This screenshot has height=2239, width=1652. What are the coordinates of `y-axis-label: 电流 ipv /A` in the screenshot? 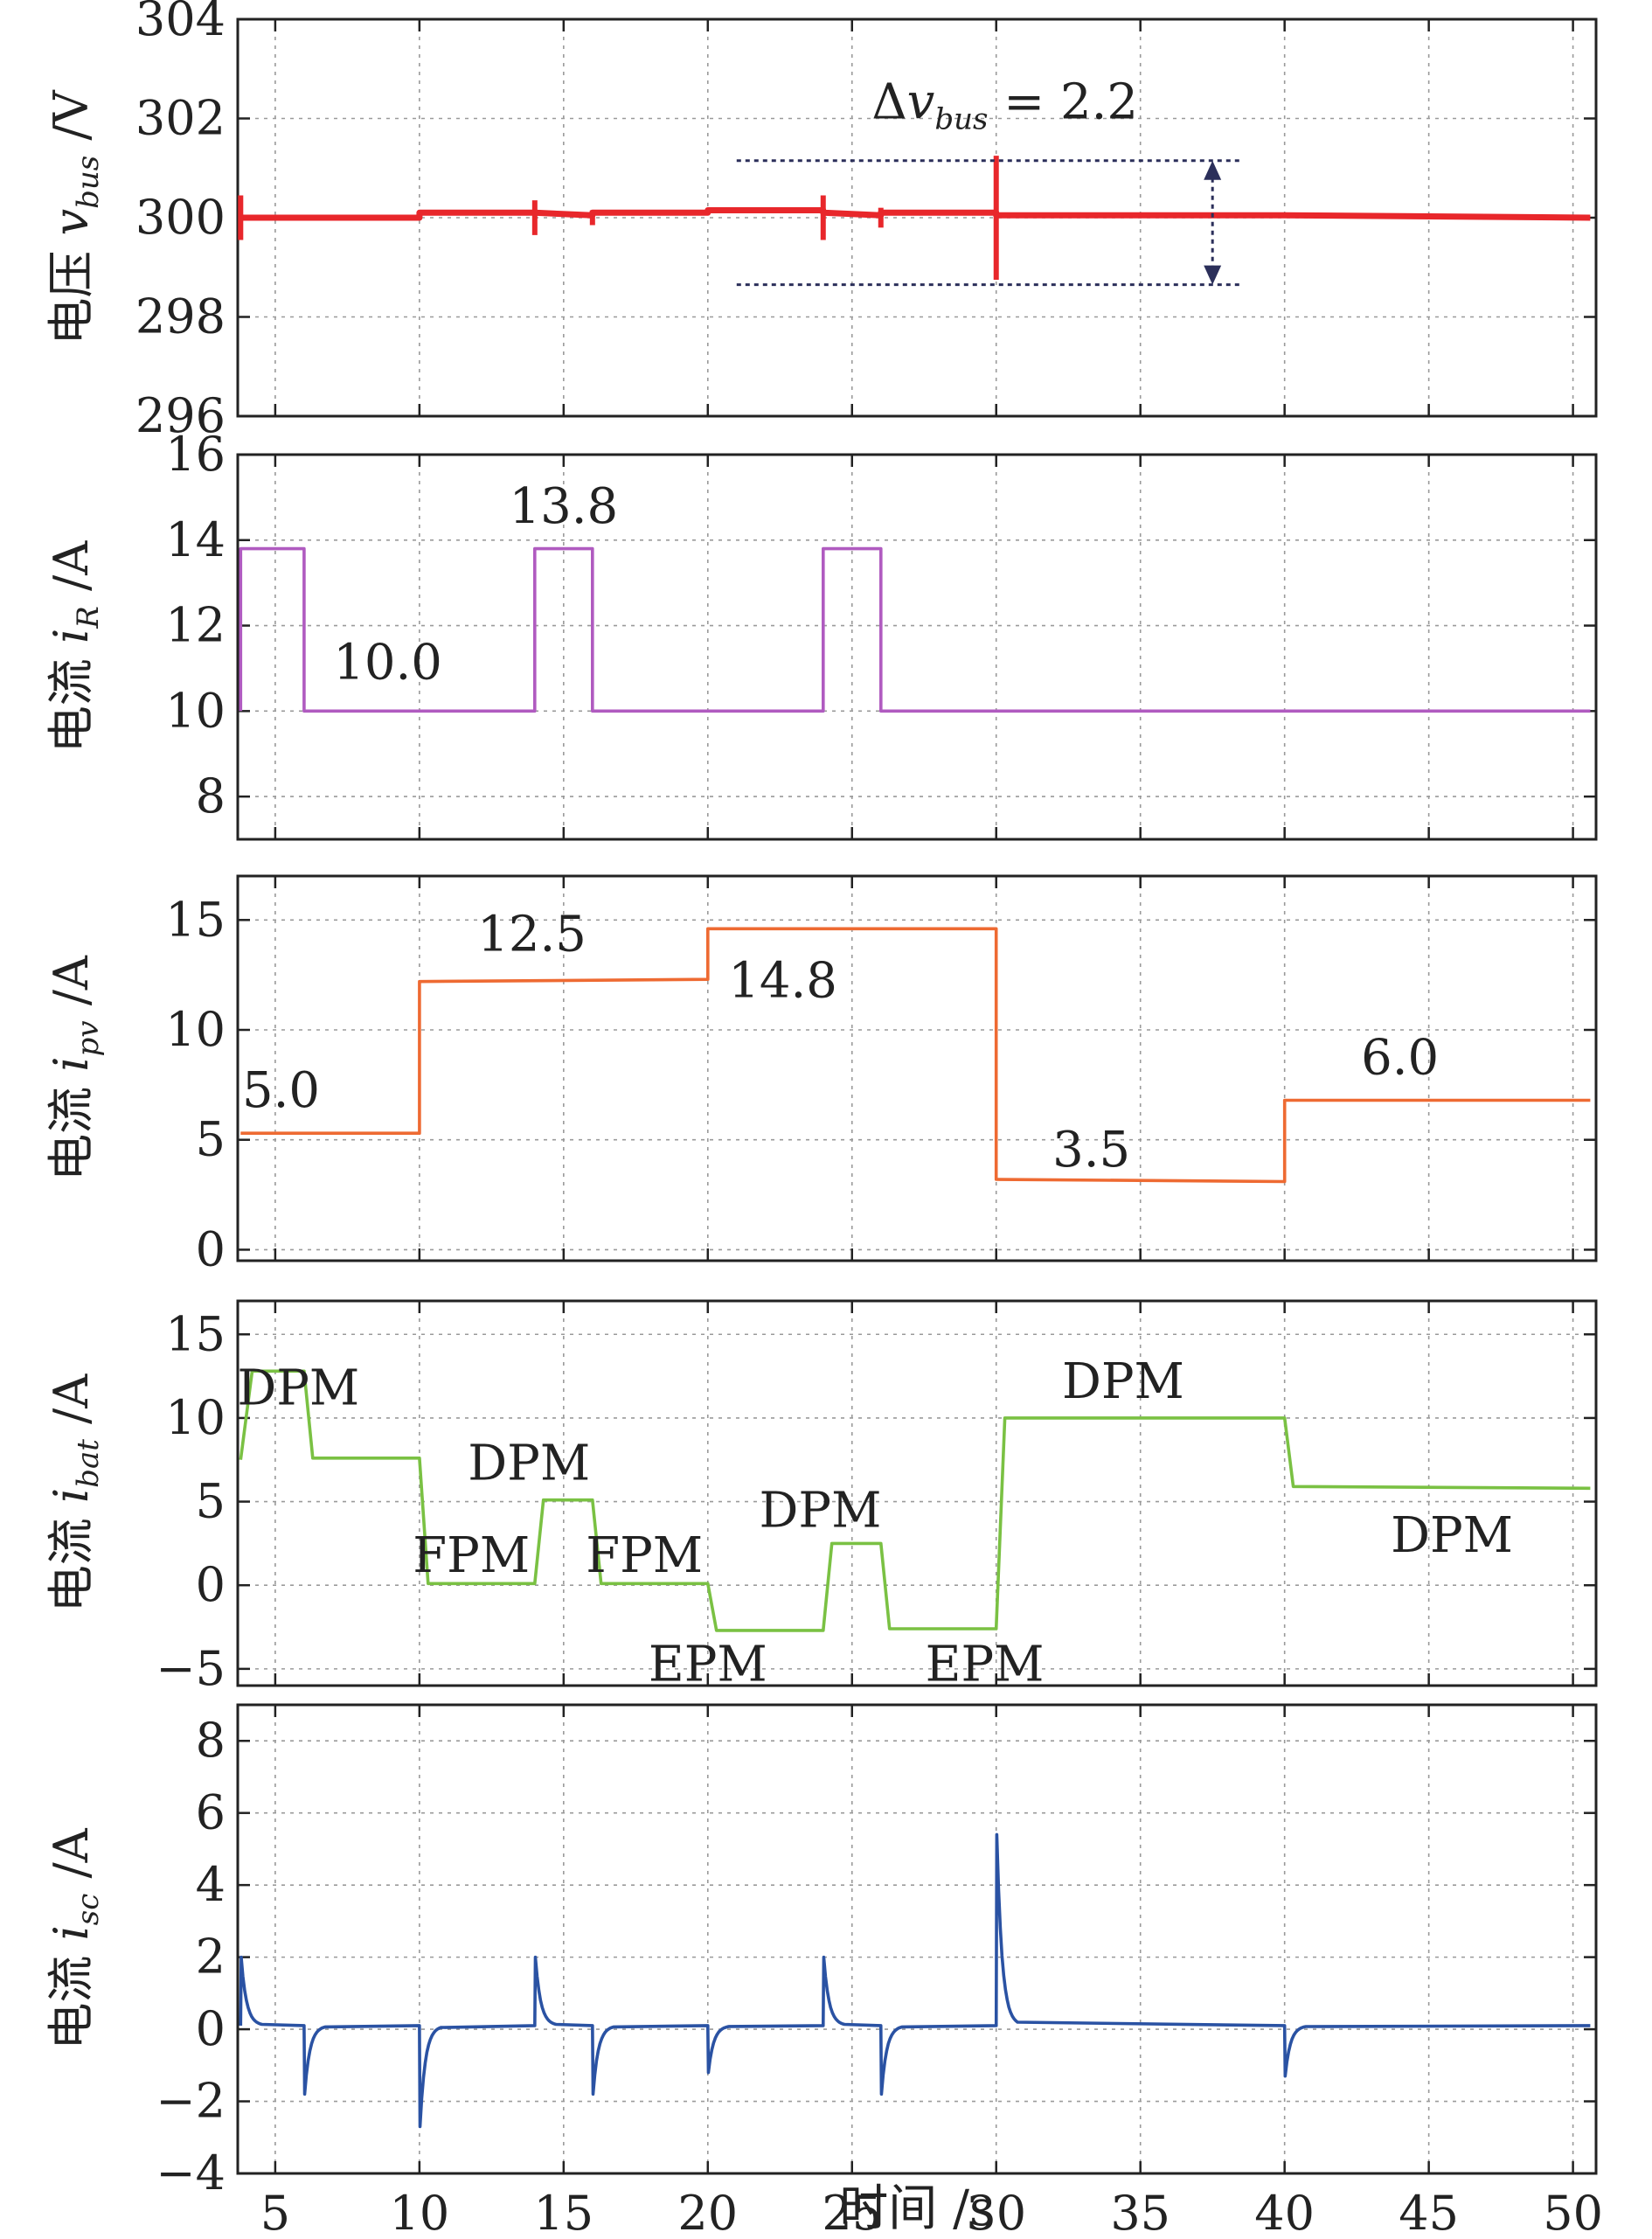 It's located at (75, 1068).